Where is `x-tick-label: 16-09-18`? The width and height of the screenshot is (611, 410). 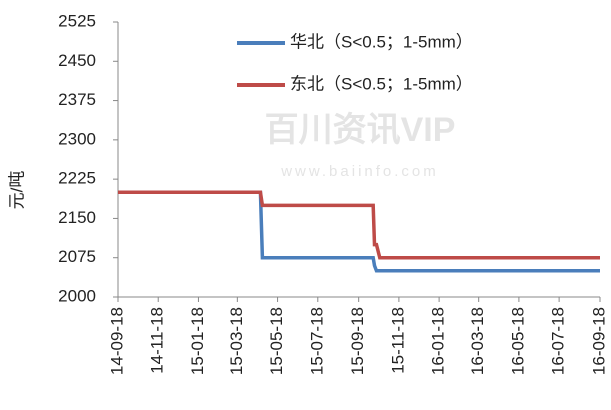 x-tick-label: 16-09-18 is located at coordinates (598, 341).